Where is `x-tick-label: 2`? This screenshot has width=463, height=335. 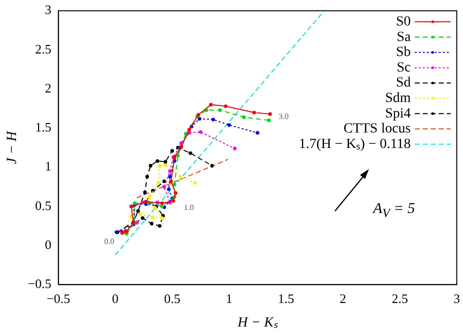 x-tick-label: 2 is located at coordinates (343, 298).